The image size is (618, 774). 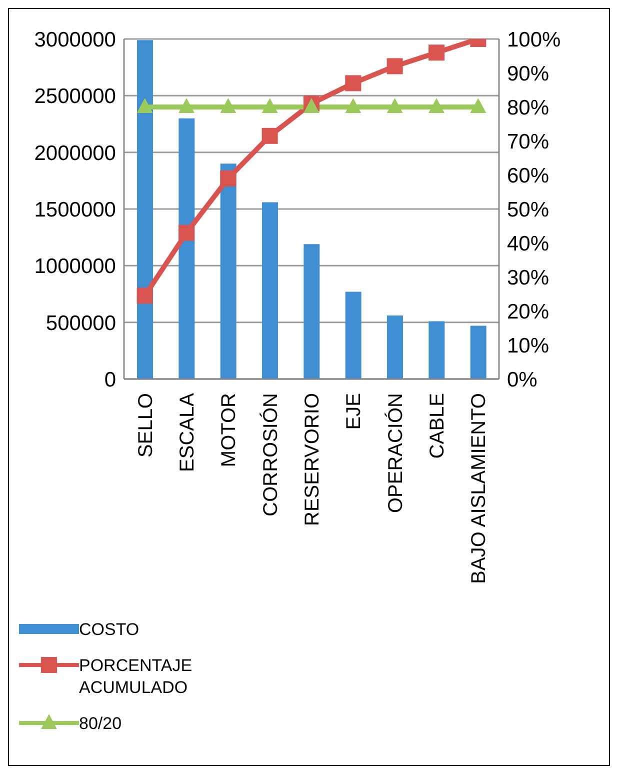 What do you see at coordinates (534, 40) in the screenshot?
I see `y2-tick-label: 100%` at bounding box center [534, 40].